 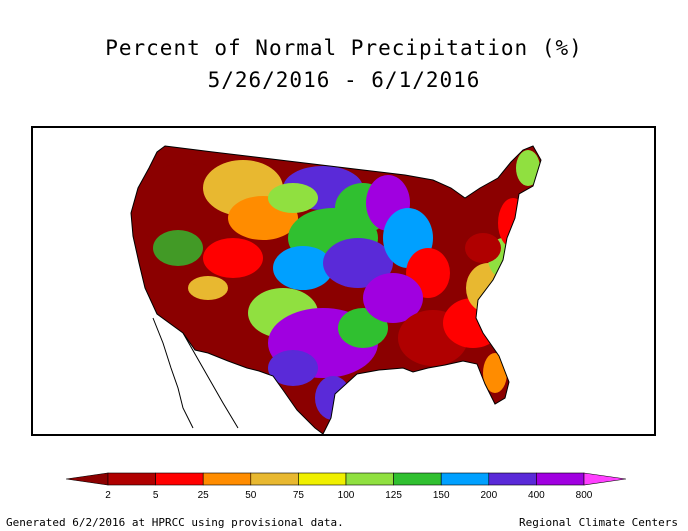 I want to click on baja-coastline, so click(x=173, y=373).